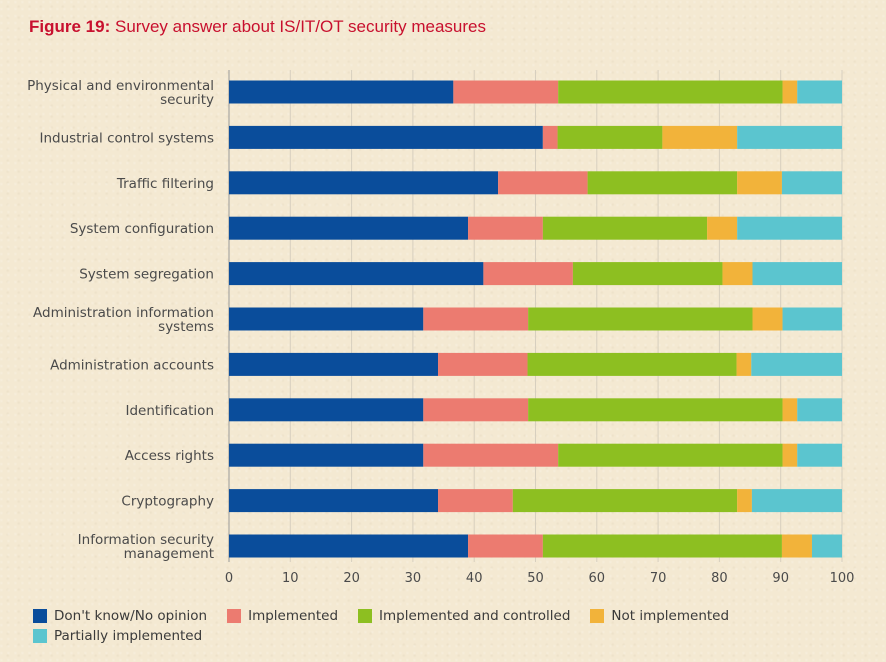 This screenshot has height=662, width=886. I want to click on category-label: Information security management, so click(146, 547).